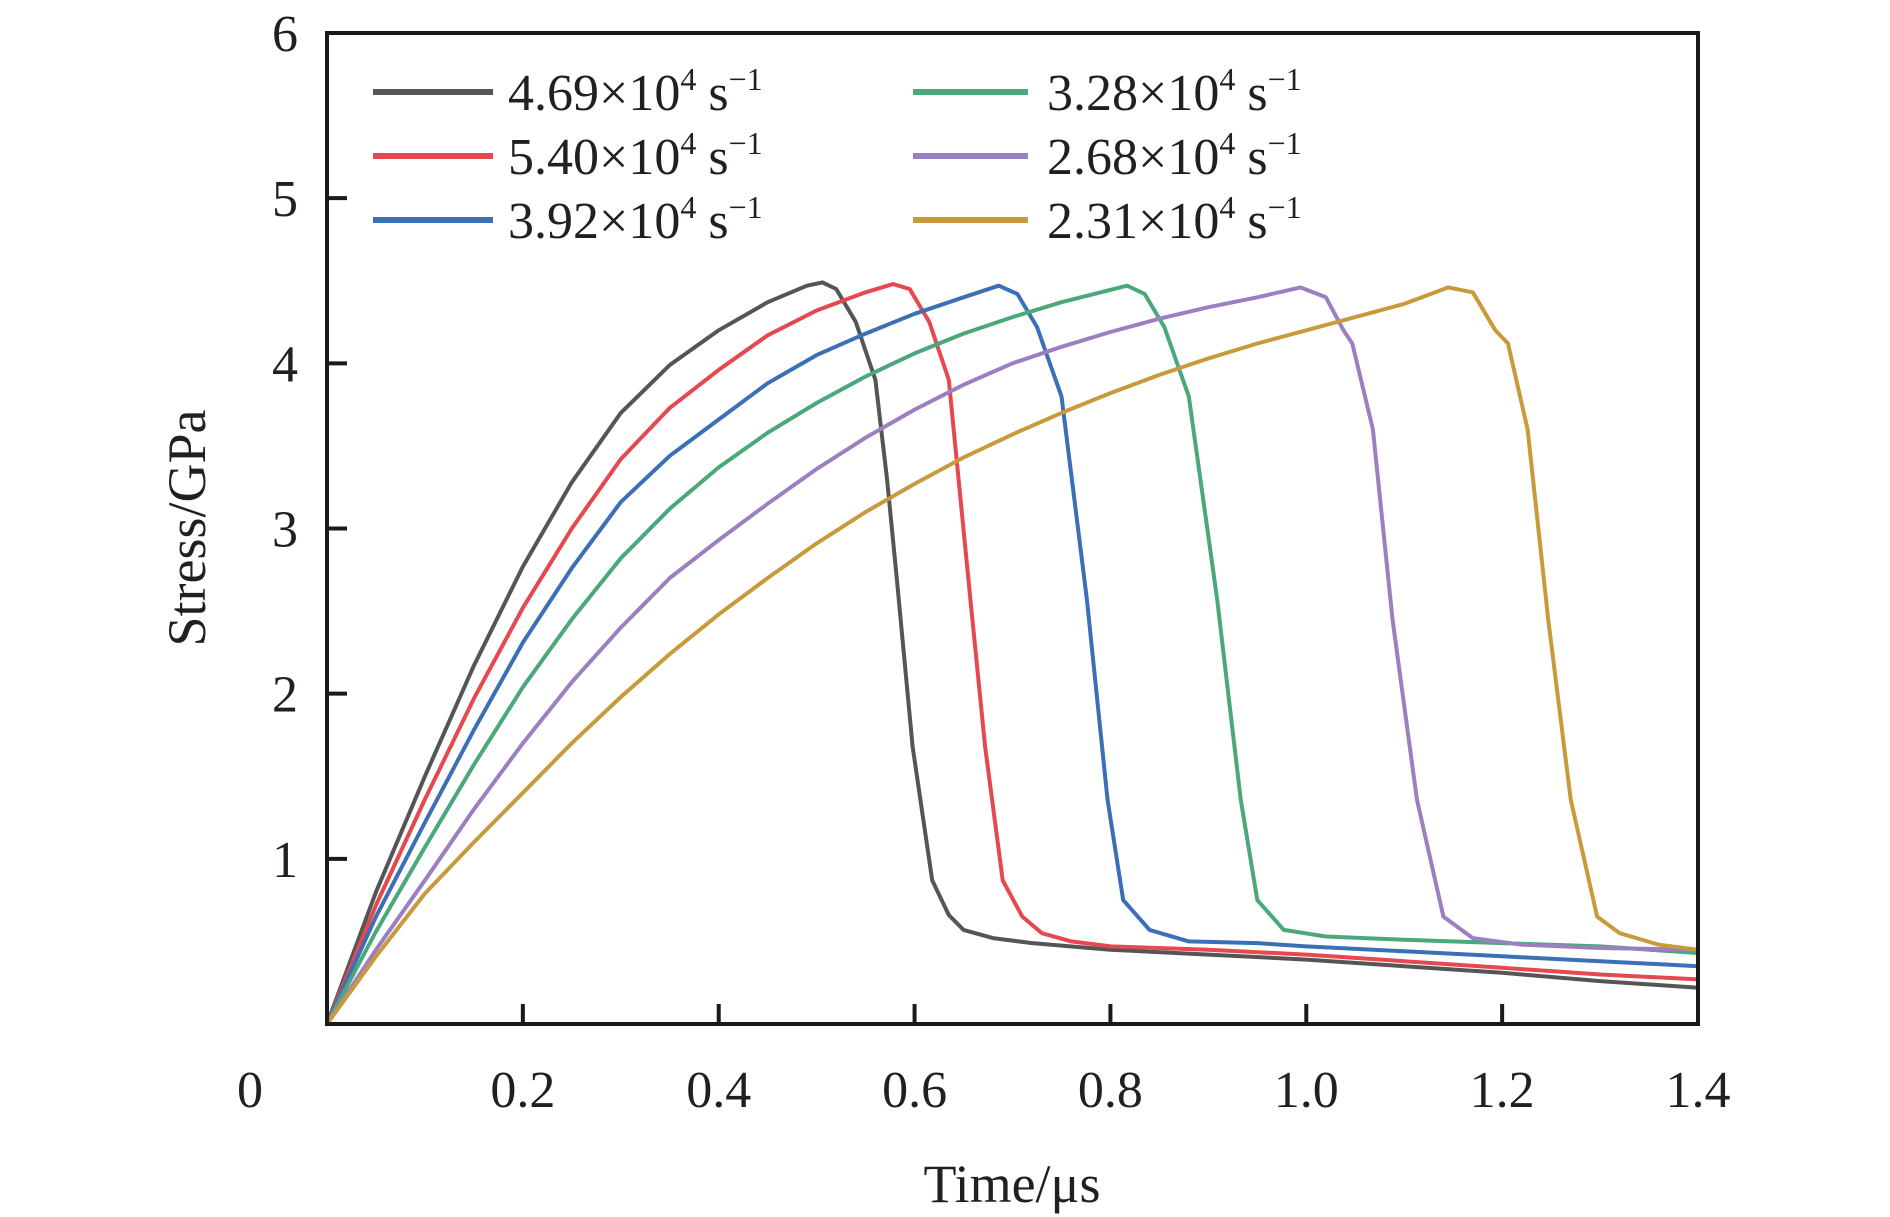  What do you see at coordinates (635, 219) in the screenshot?
I see `legend-label: 3.92×104 s−1` at bounding box center [635, 219].